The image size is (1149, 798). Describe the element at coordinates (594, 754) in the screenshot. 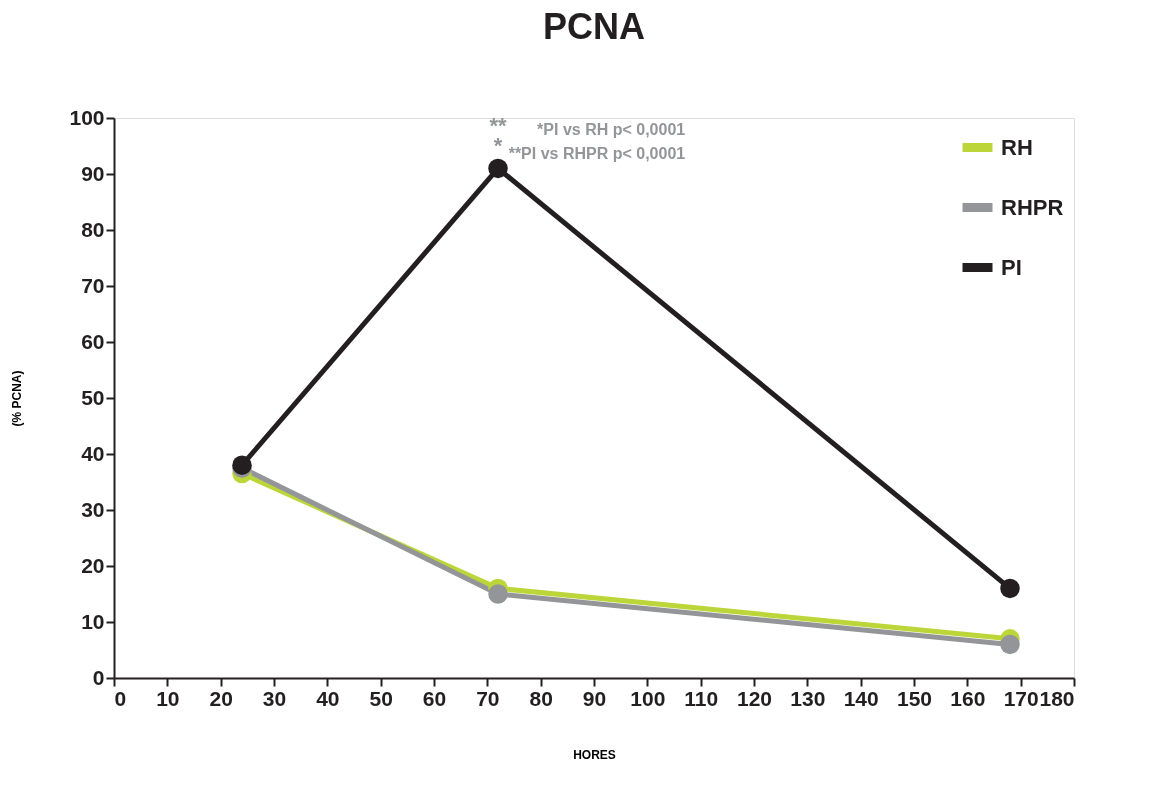

I see `x-axis-title: HORES` at that location.